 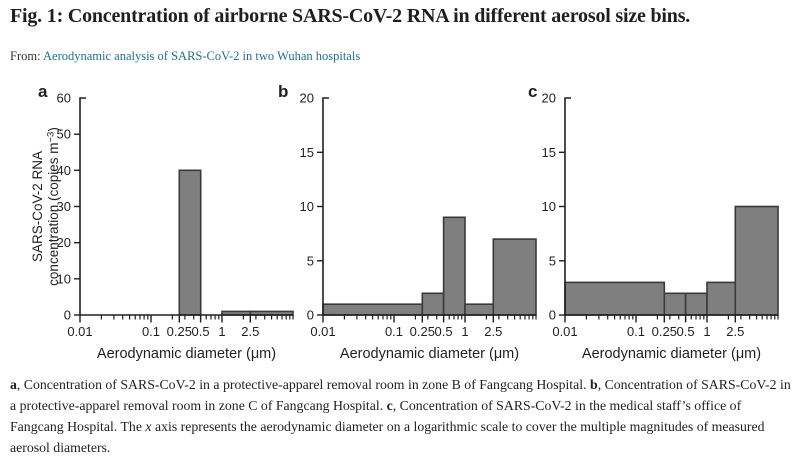 I want to click on y-axis-title: concentration (copies m−3), so click(x=54, y=206).